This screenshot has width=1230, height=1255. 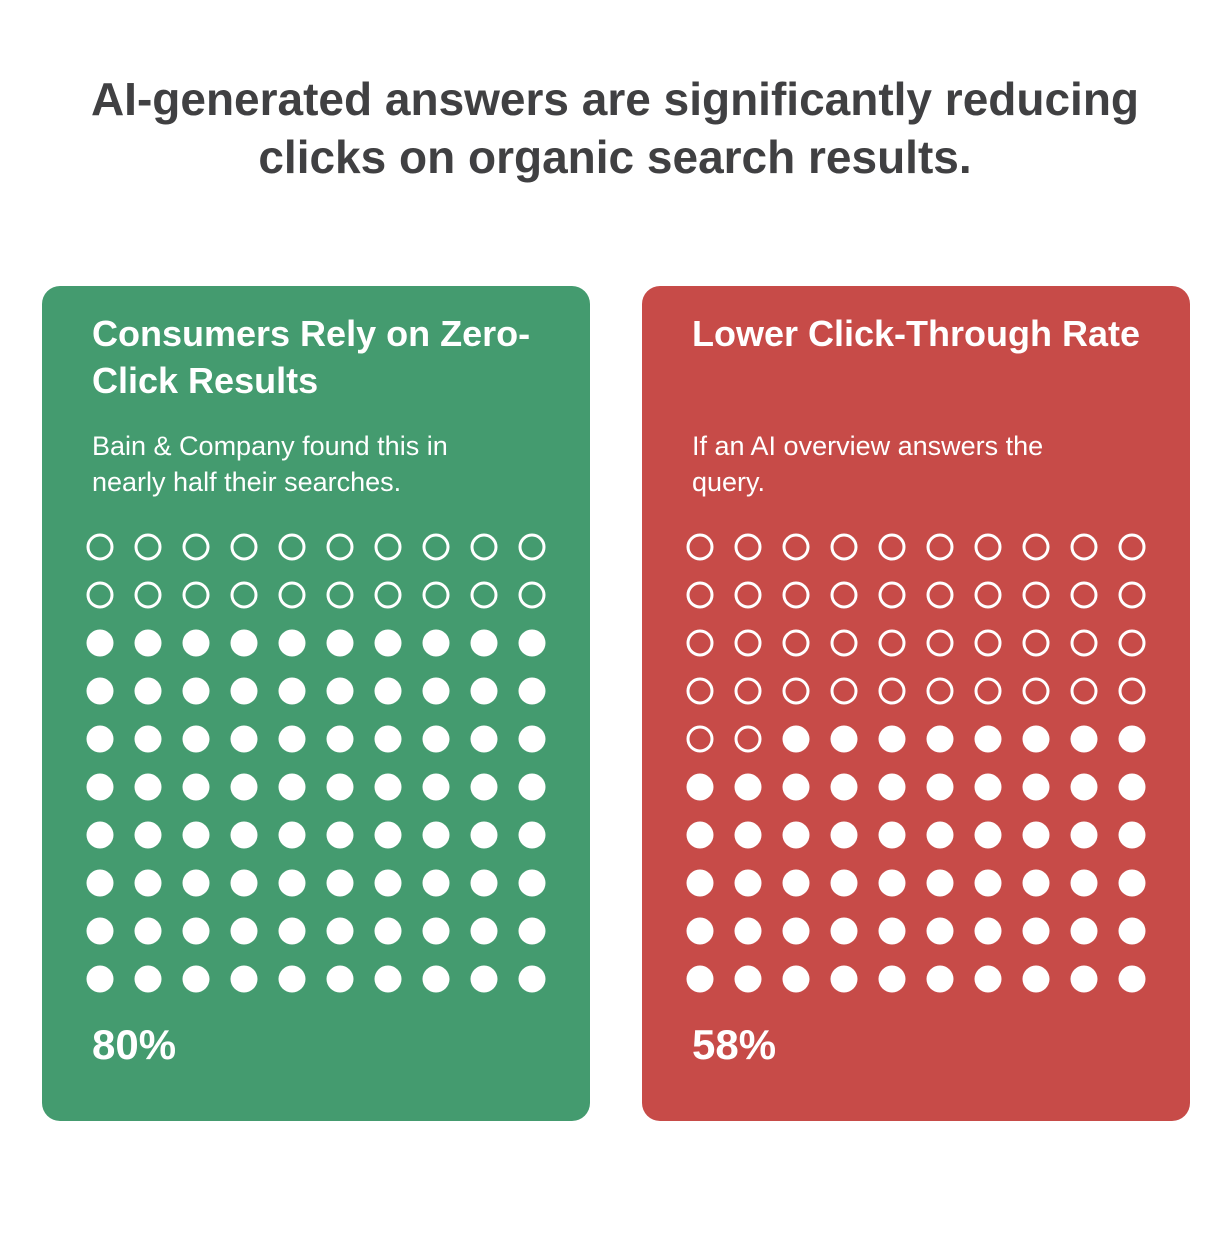 I want to click on zero-click-card-title: Consumers Rely on Zero-Click Results, so click(x=311, y=357).